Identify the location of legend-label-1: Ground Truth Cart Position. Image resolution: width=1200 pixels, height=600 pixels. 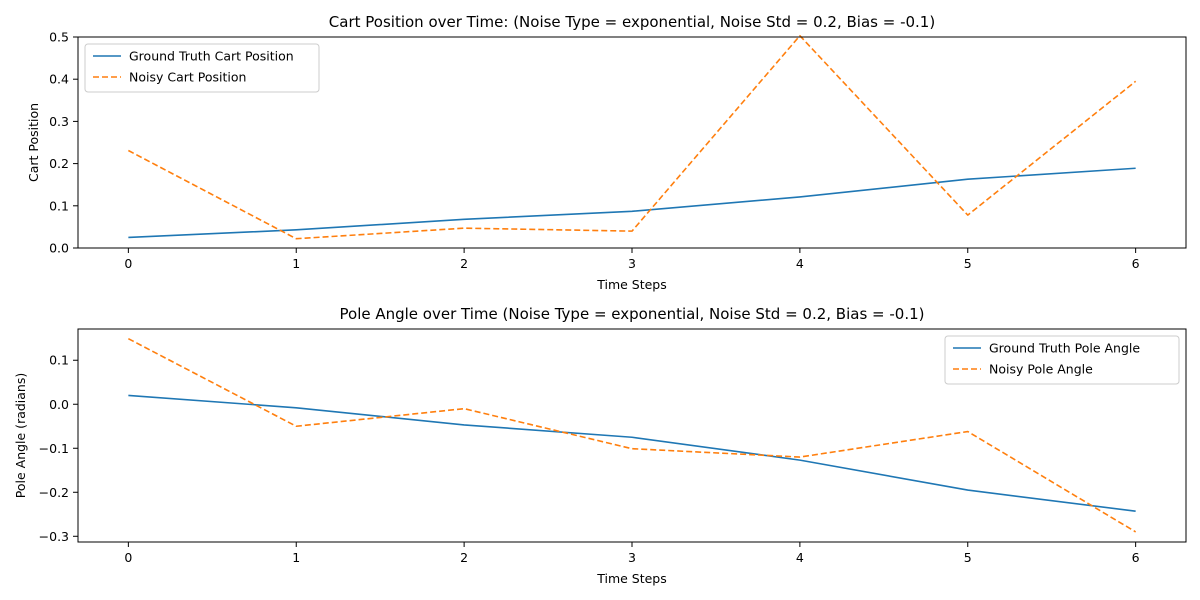
(211, 56).